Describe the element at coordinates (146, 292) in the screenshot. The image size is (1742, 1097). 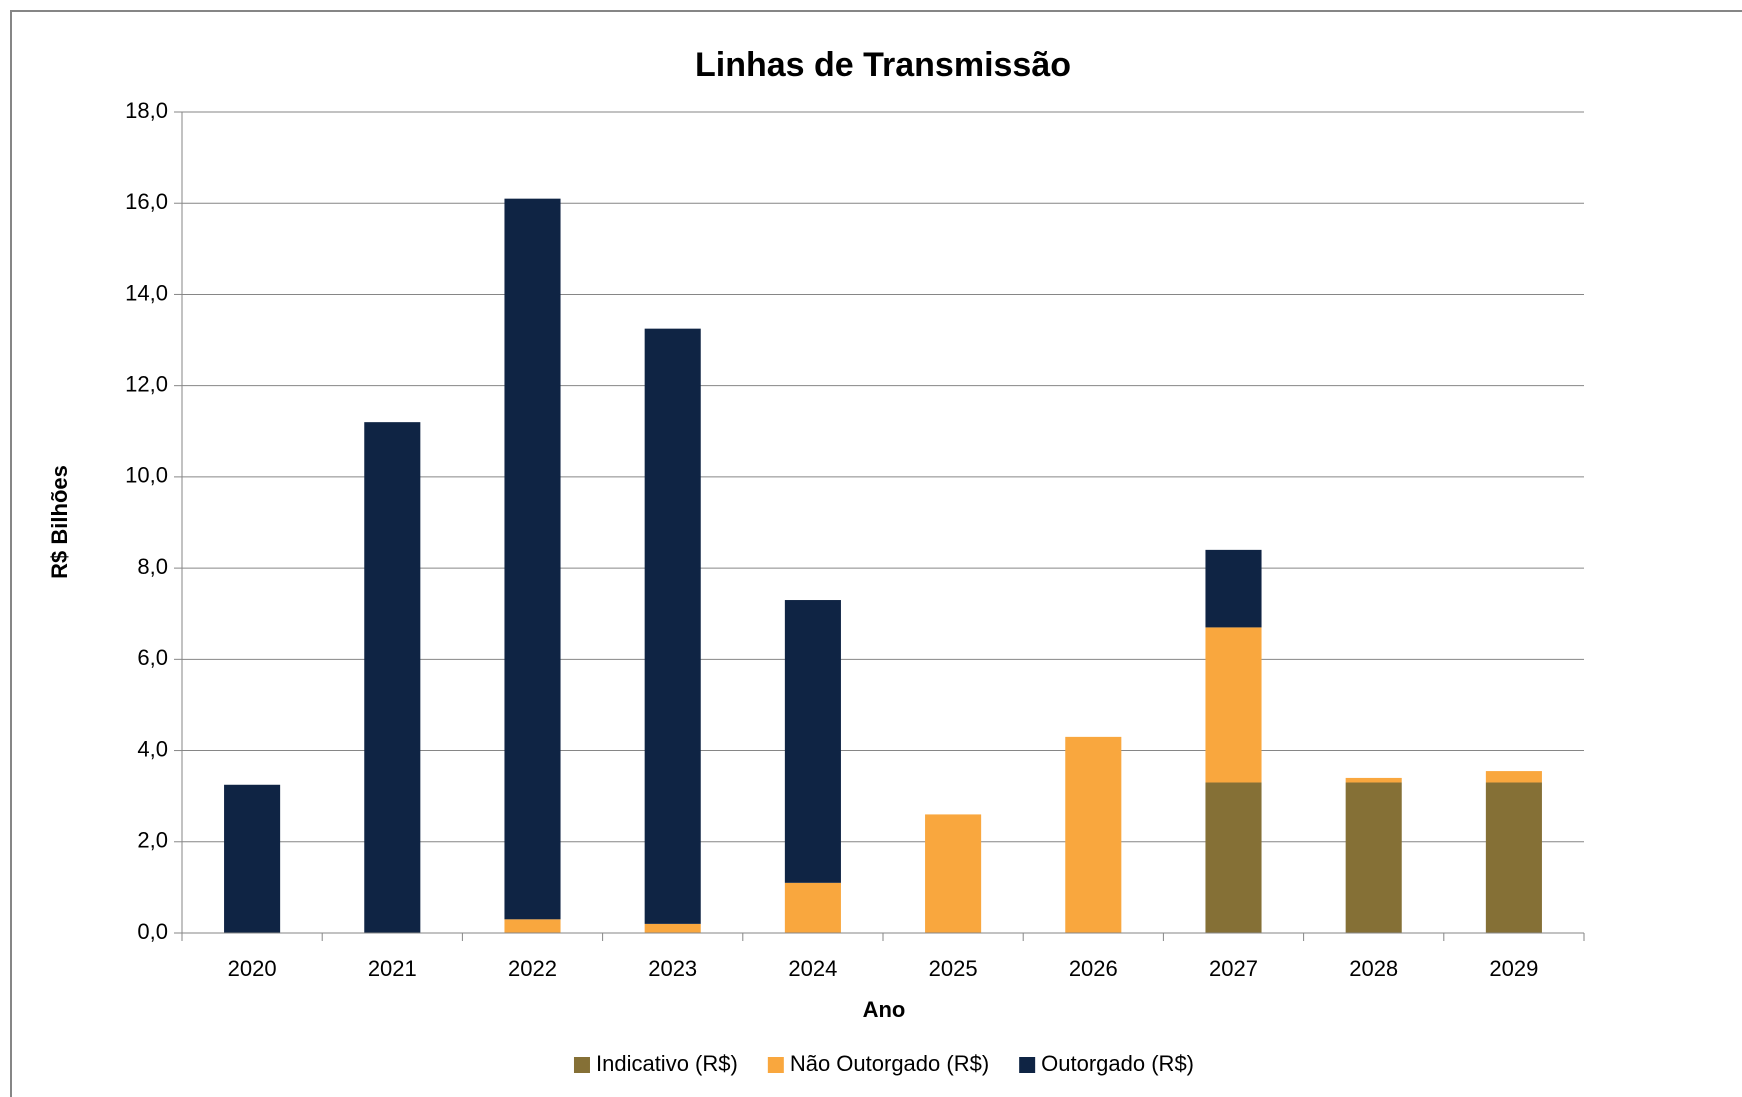
I see `y-tick-label: 14,0` at that location.